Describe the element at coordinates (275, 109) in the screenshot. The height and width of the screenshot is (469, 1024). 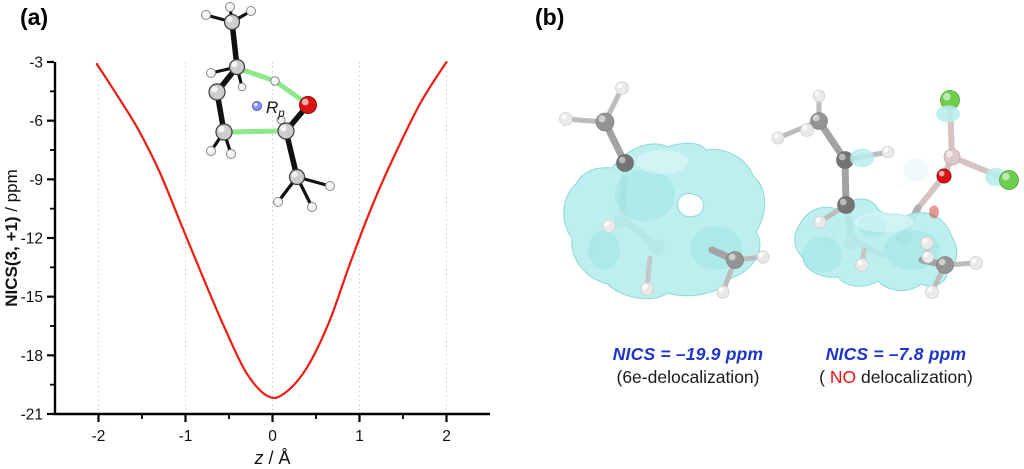
I see `probe-label: Rp` at that location.